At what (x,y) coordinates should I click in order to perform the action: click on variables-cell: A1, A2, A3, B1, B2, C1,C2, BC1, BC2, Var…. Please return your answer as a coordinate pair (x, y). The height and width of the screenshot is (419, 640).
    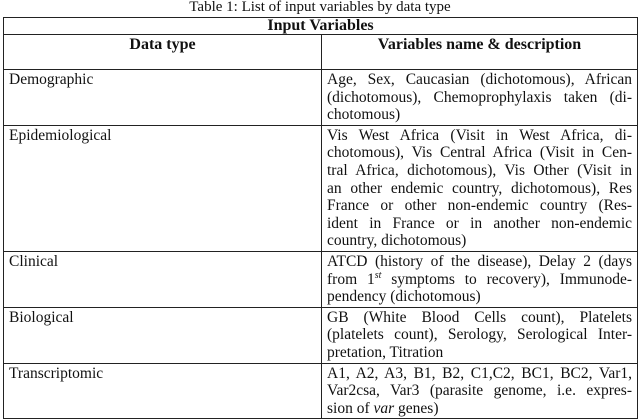
    Looking at the image, I should click on (479, 390).